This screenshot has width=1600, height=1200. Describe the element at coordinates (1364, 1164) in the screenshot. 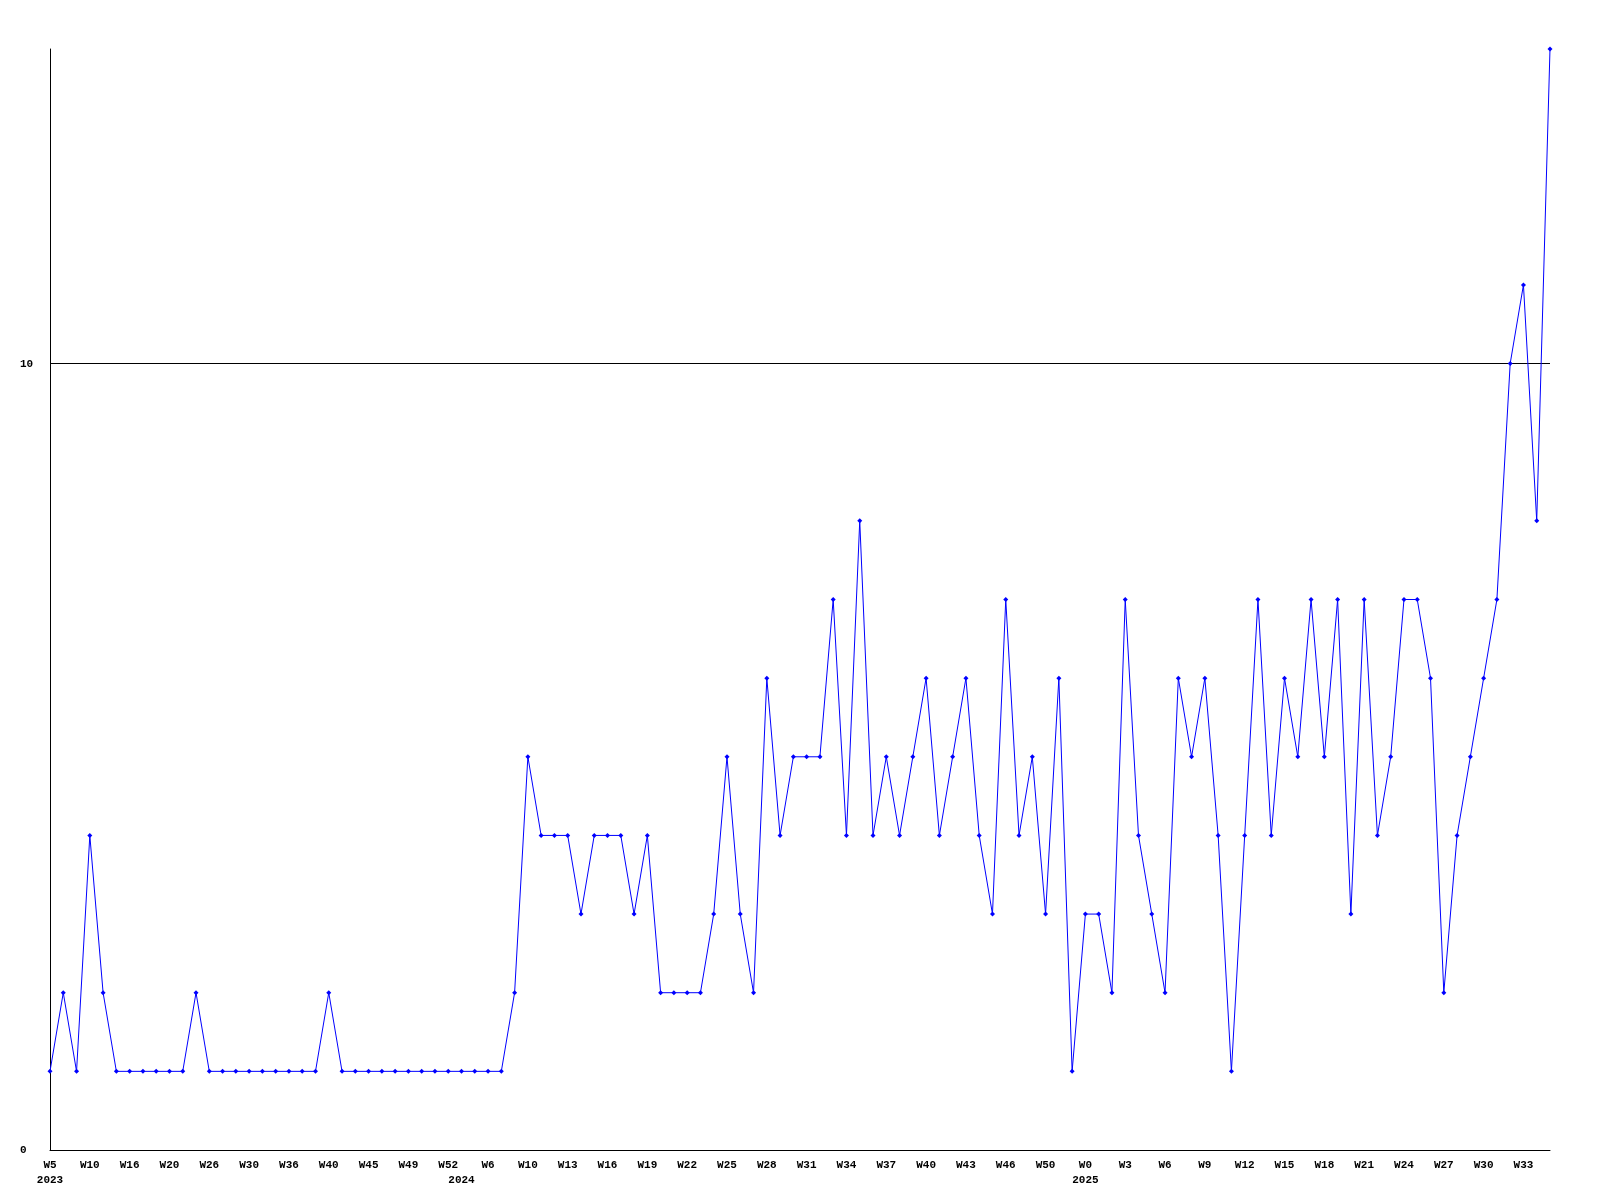

I see `x-tick-label: W21` at that location.